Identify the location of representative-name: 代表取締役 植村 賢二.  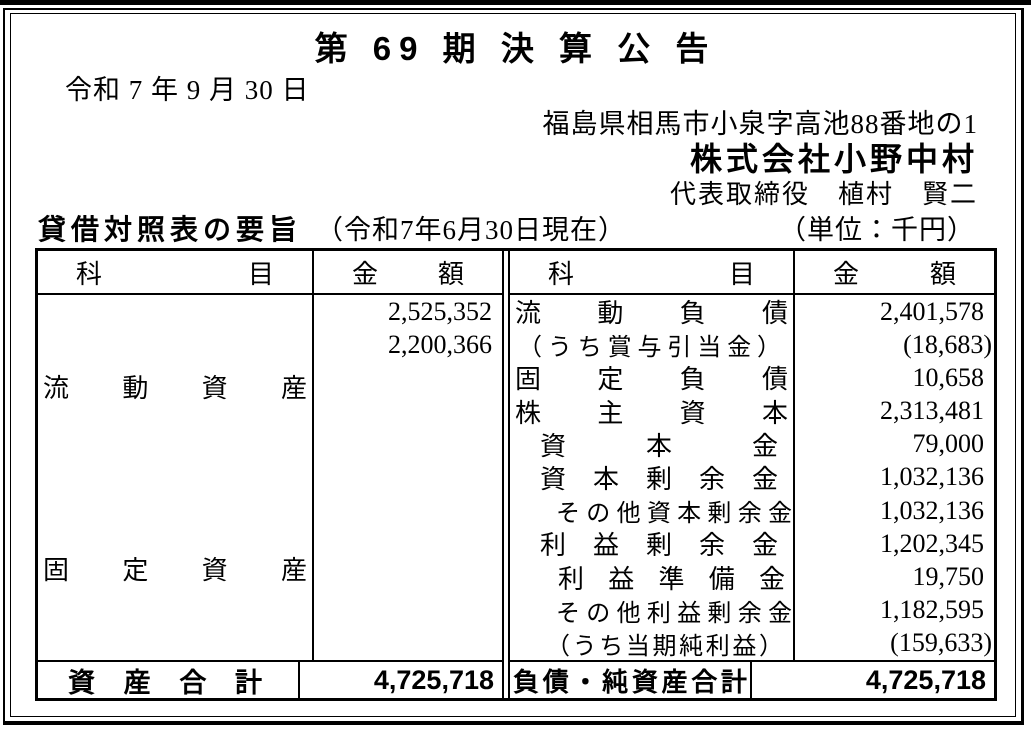
(823, 194).